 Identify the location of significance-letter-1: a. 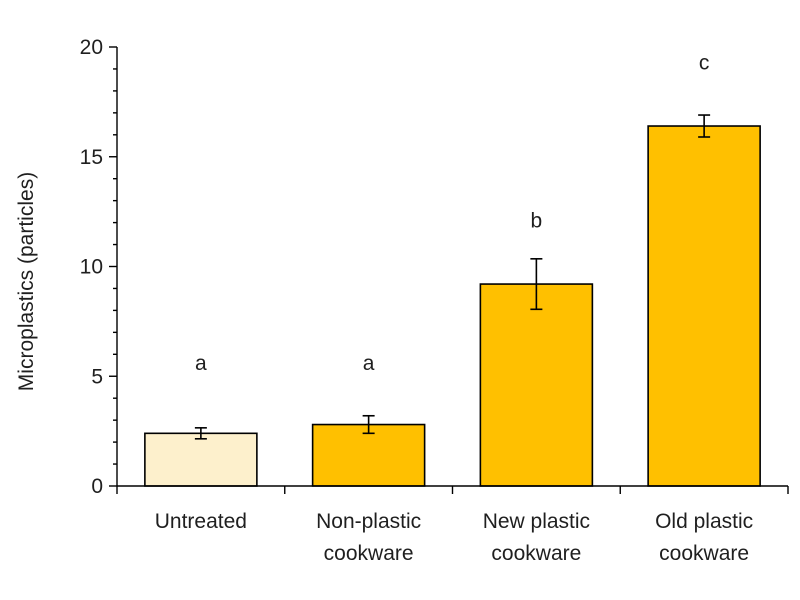
(201, 363).